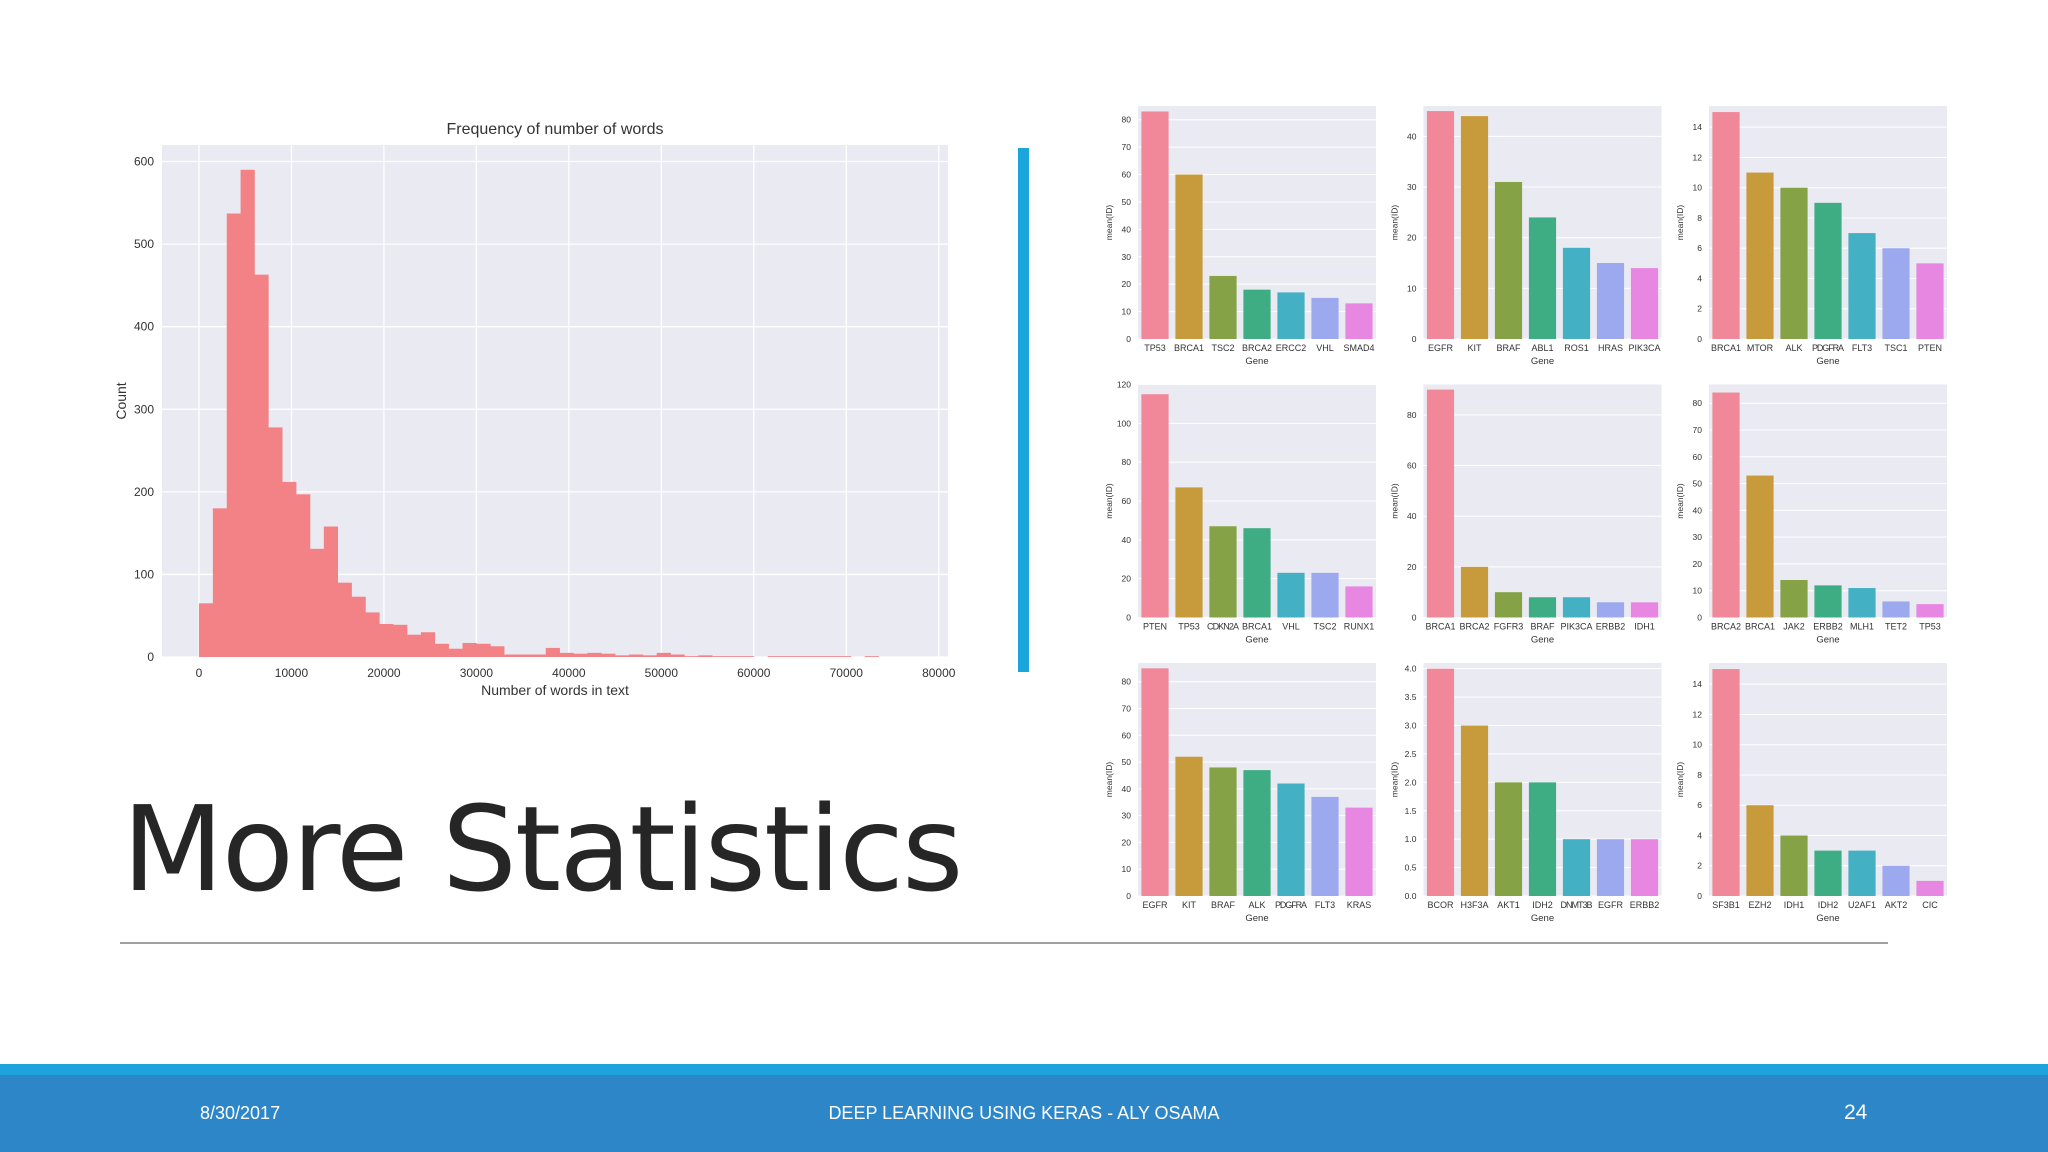 This screenshot has width=2048, height=1152. I want to click on y-tick-label: 12, so click(1698, 157).